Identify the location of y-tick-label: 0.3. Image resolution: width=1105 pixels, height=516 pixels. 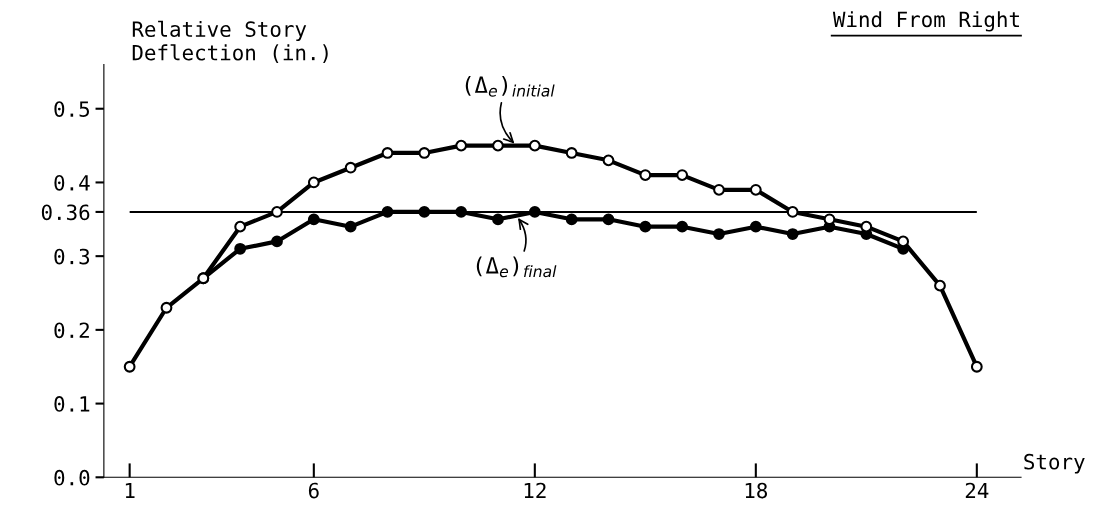
(72, 256).